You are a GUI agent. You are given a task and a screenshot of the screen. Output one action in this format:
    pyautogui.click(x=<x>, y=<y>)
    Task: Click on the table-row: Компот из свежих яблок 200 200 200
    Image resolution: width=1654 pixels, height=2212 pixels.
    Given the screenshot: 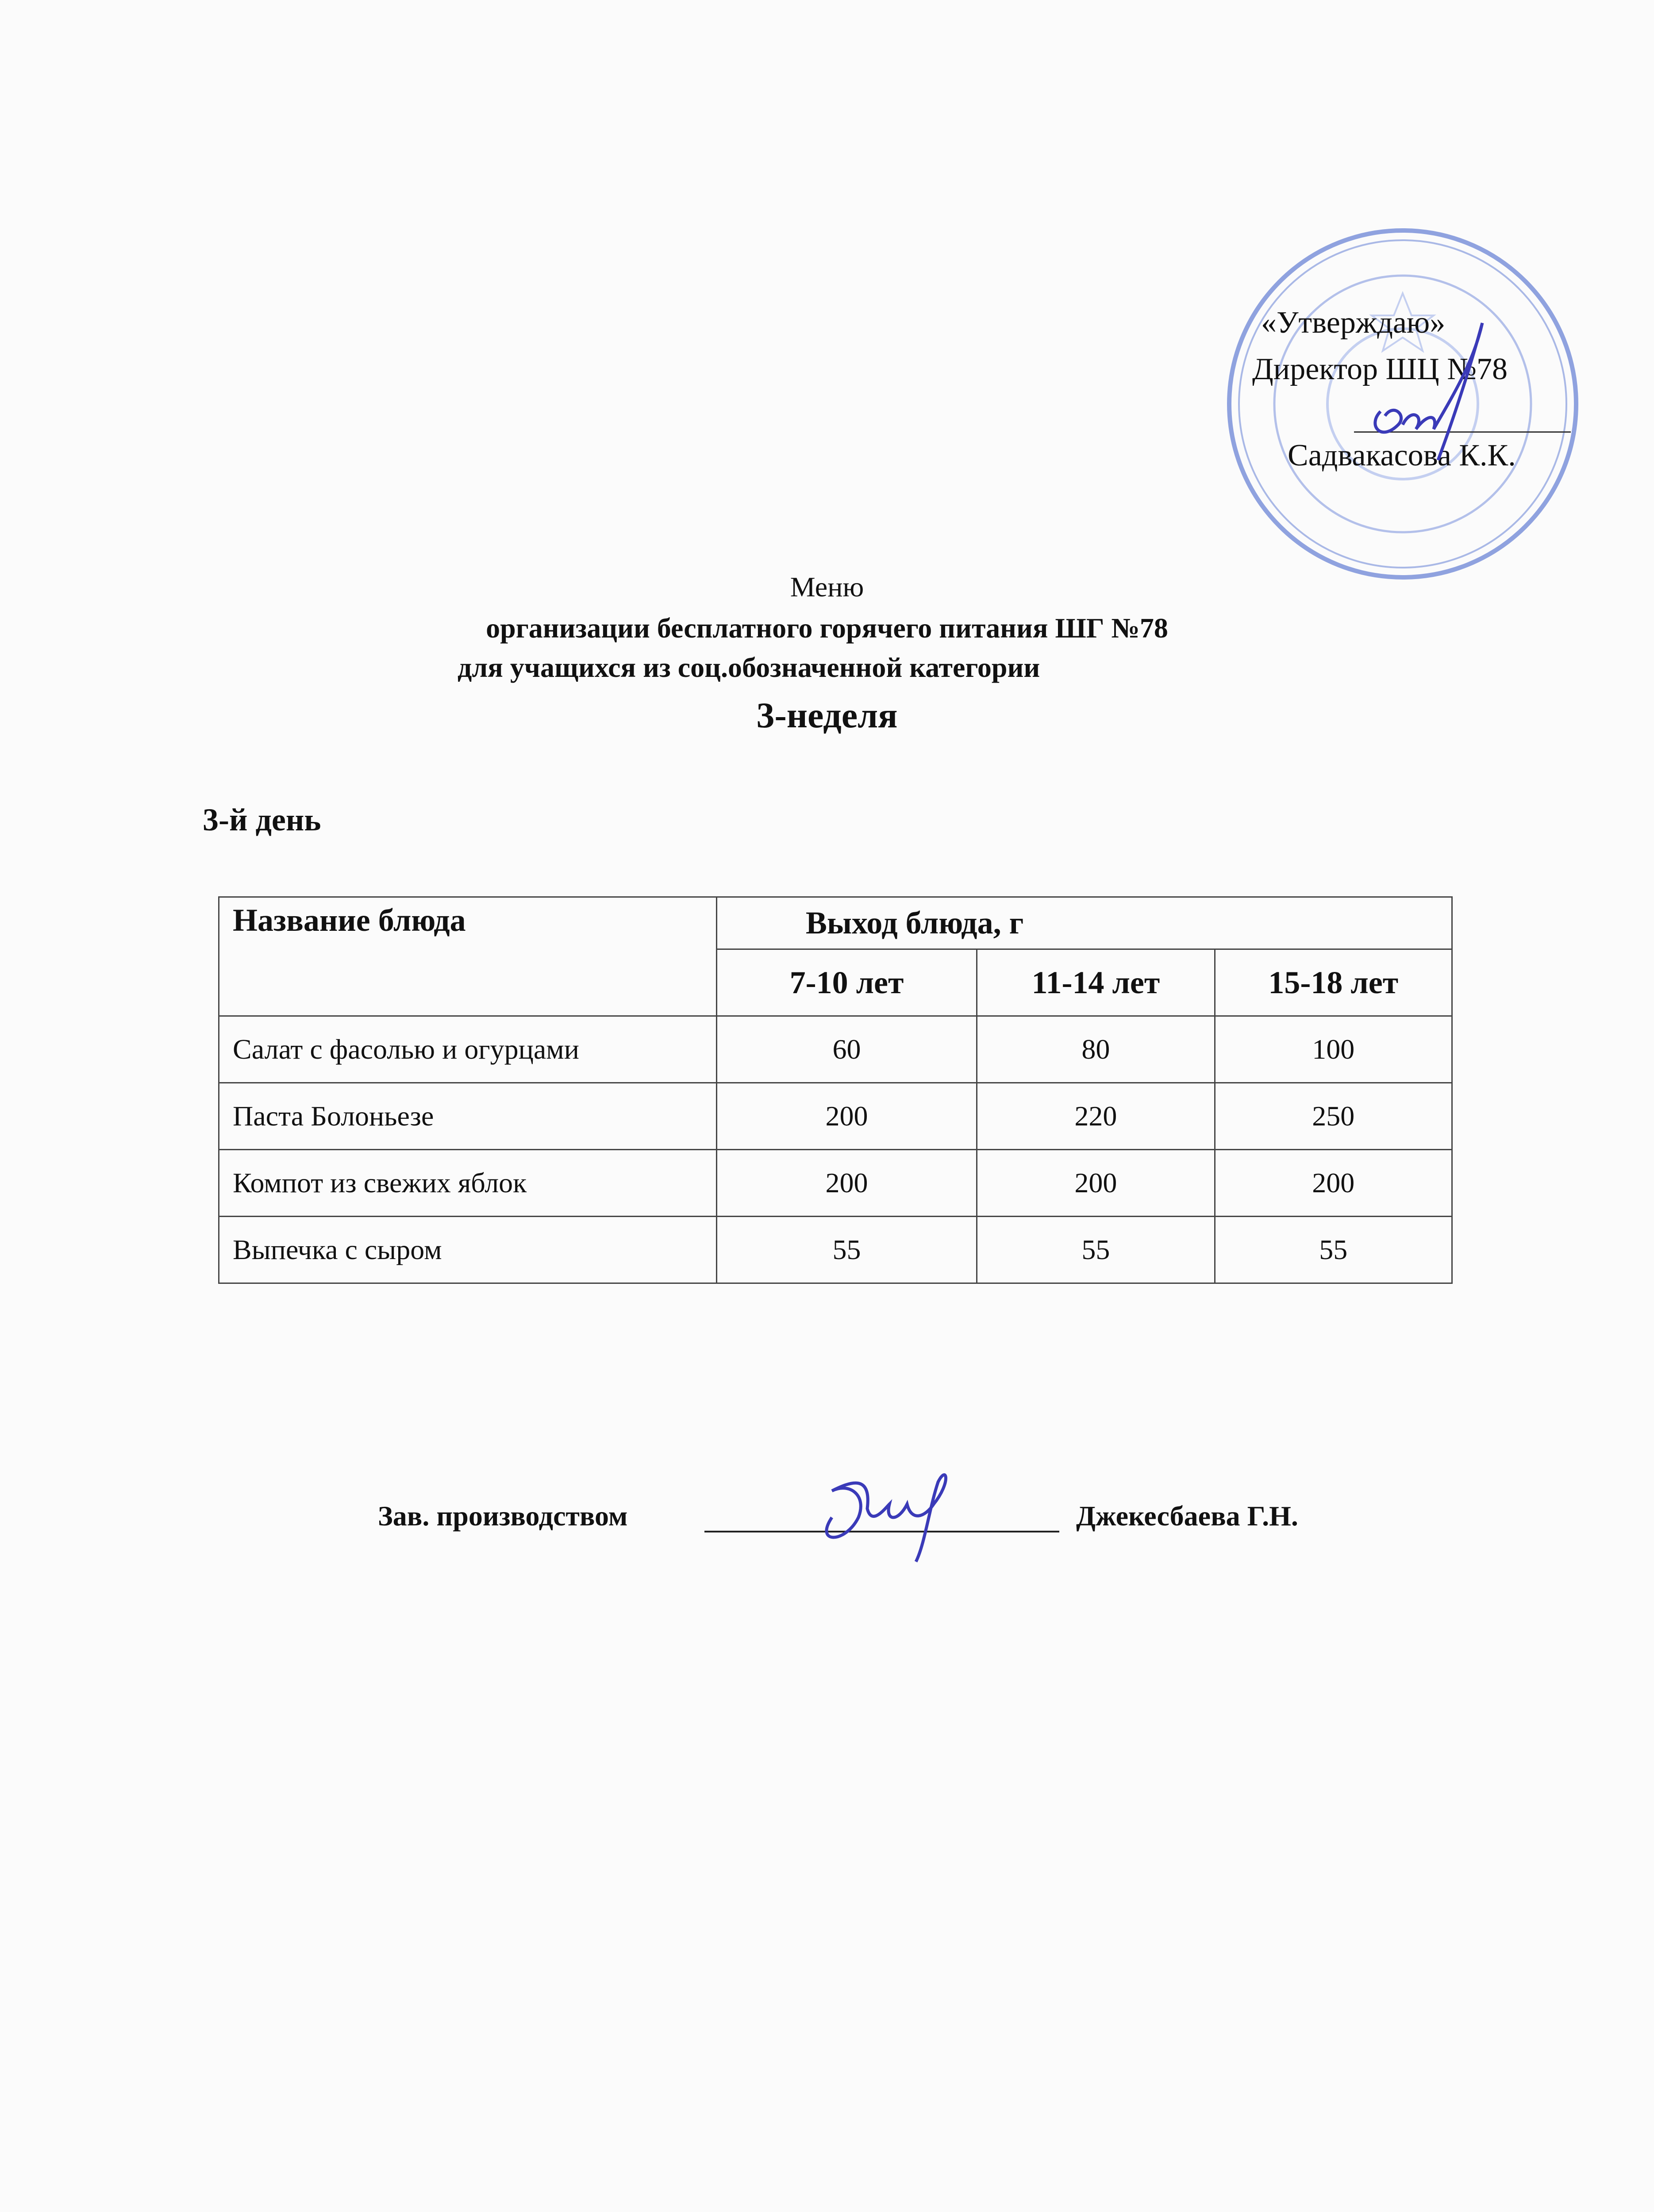 What is the action you would take?
    pyautogui.click(x=836, y=1183)
    